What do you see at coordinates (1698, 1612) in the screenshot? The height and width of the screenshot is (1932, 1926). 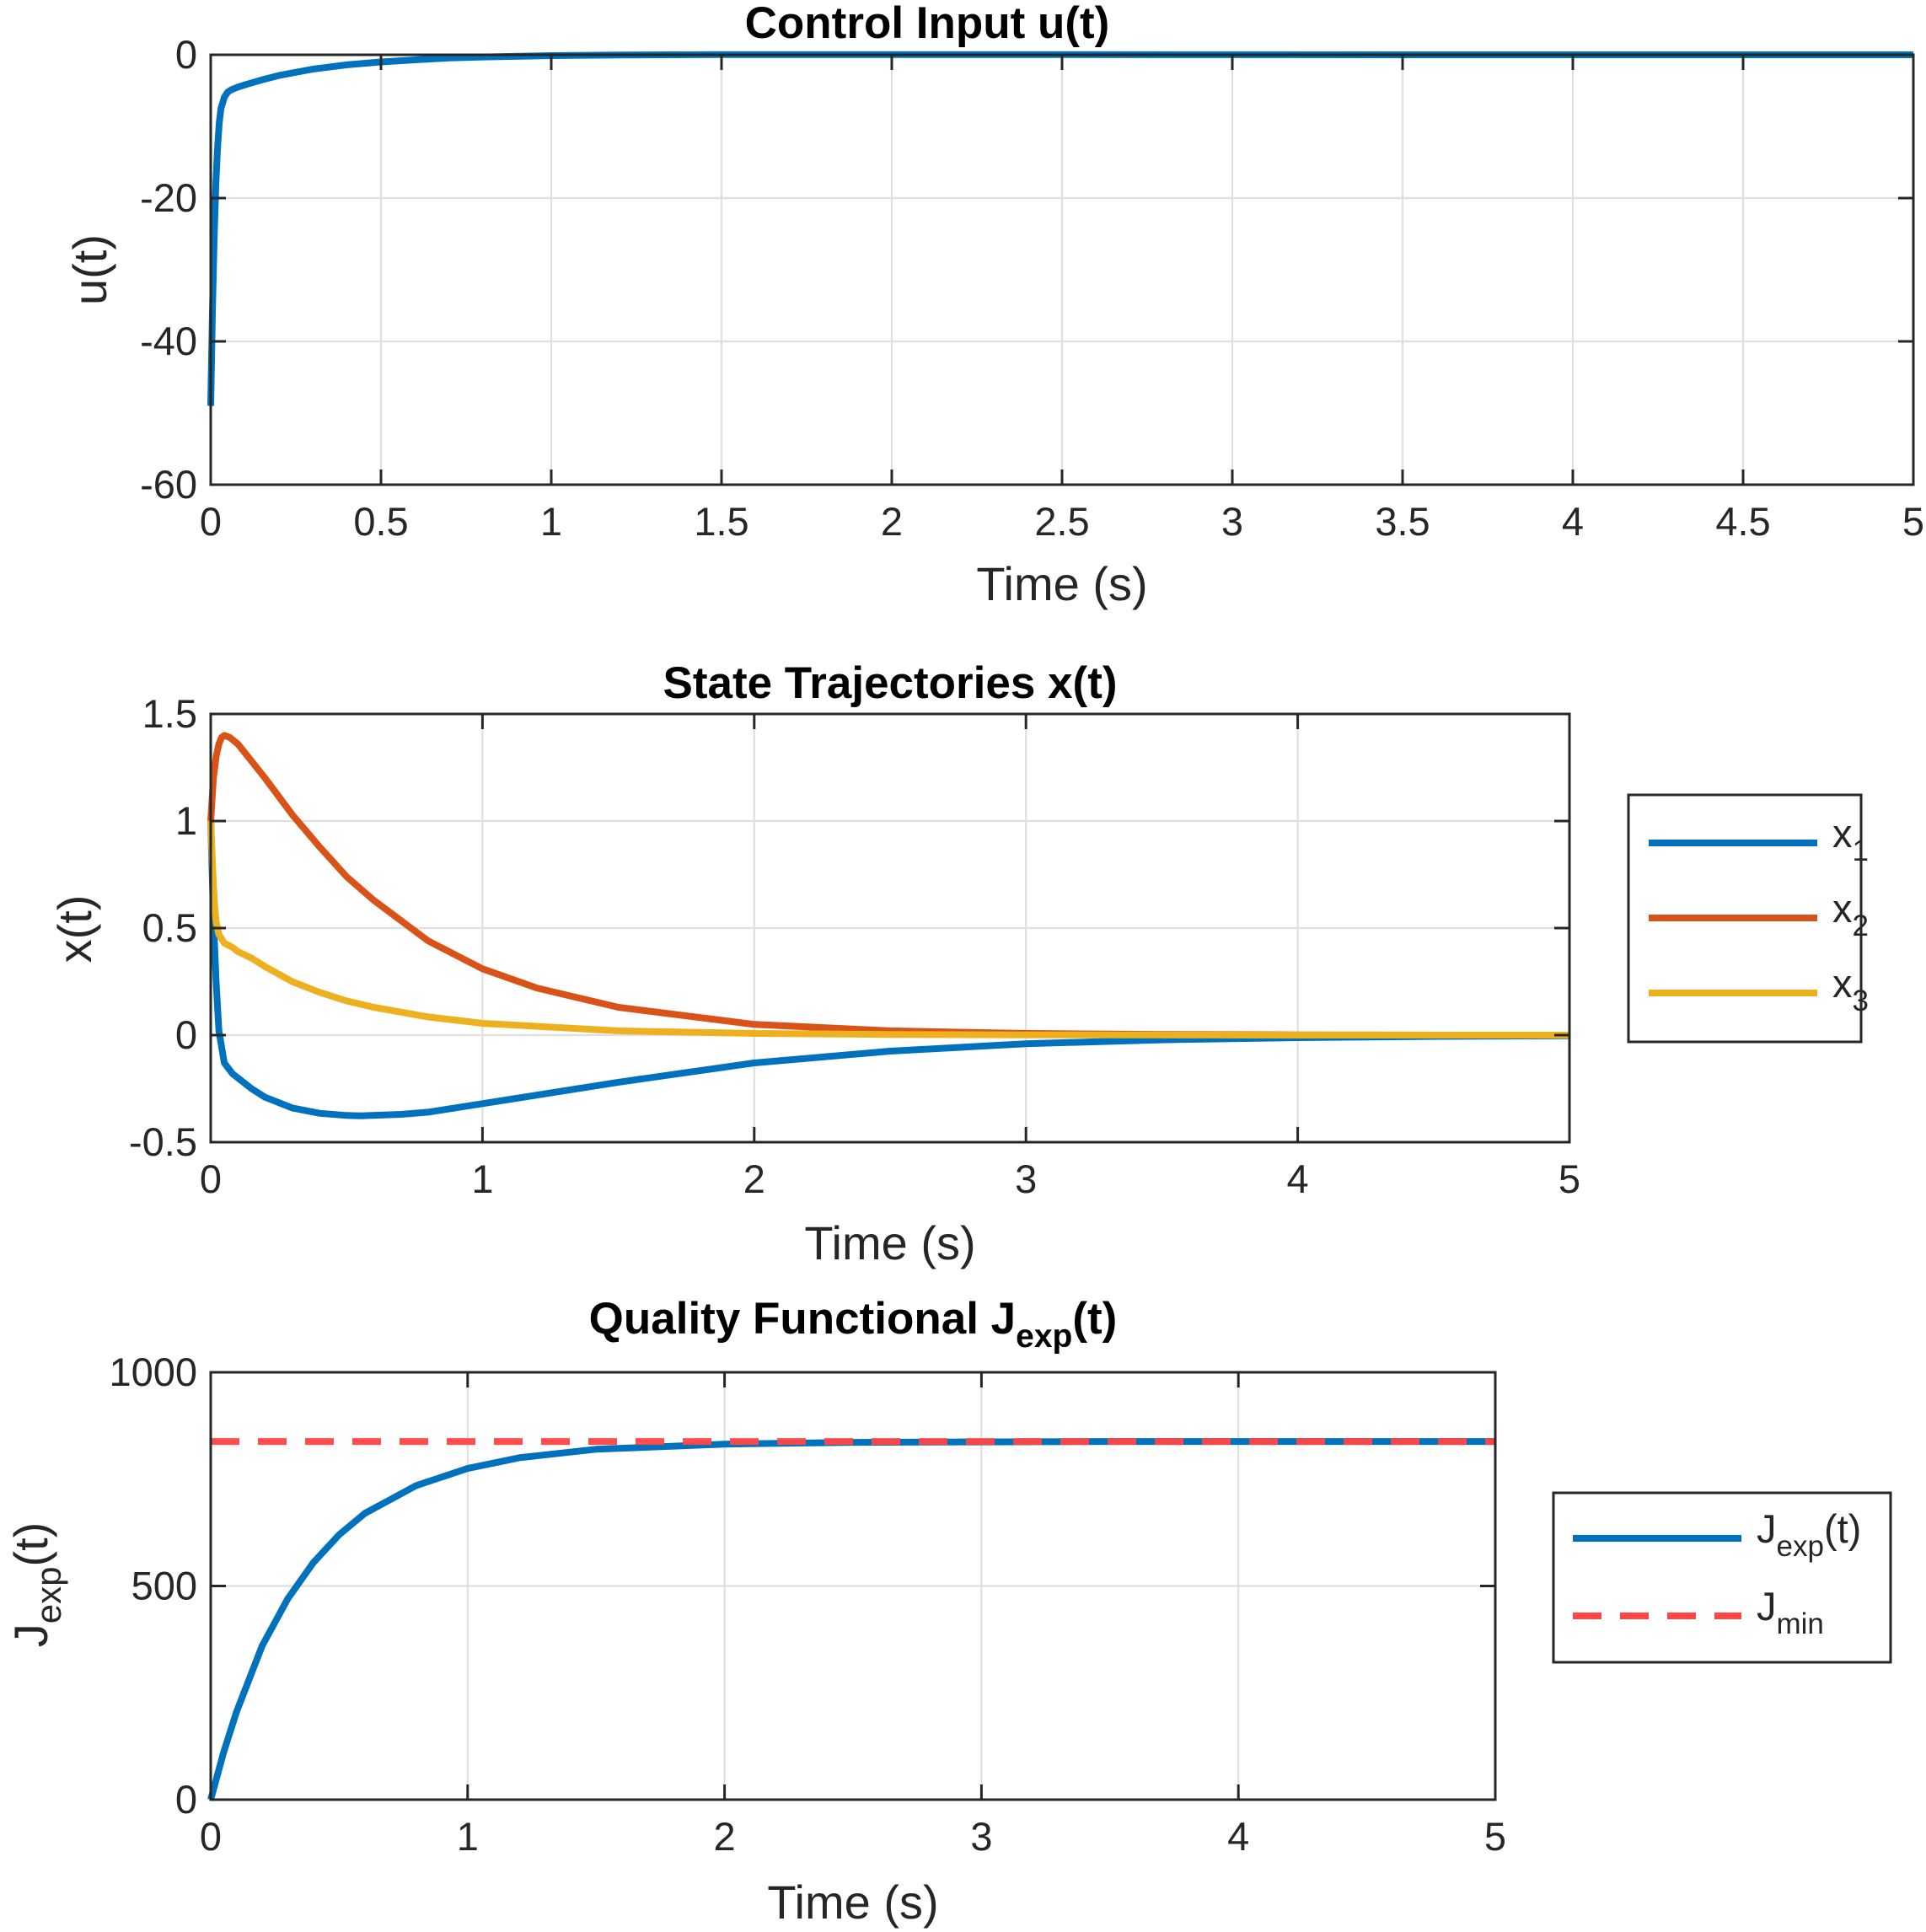 I see `legend-entry-jmin: Jmin` at bounding box center [1698, 1612].